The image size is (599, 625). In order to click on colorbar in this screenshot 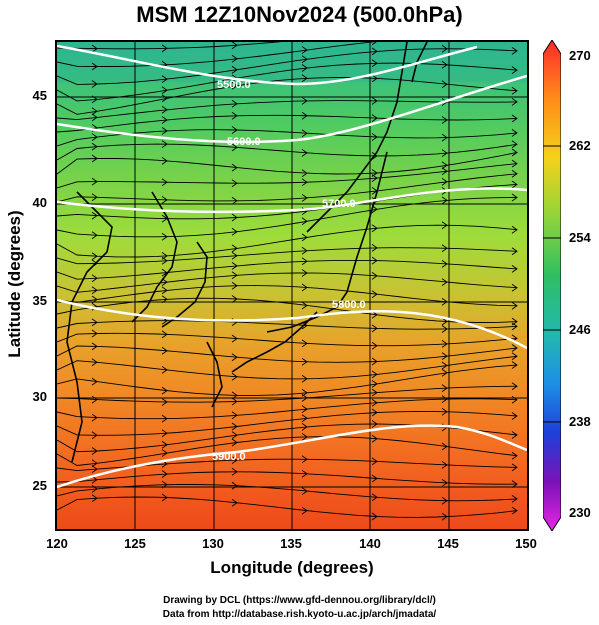, I will do `click(552, 285)`.